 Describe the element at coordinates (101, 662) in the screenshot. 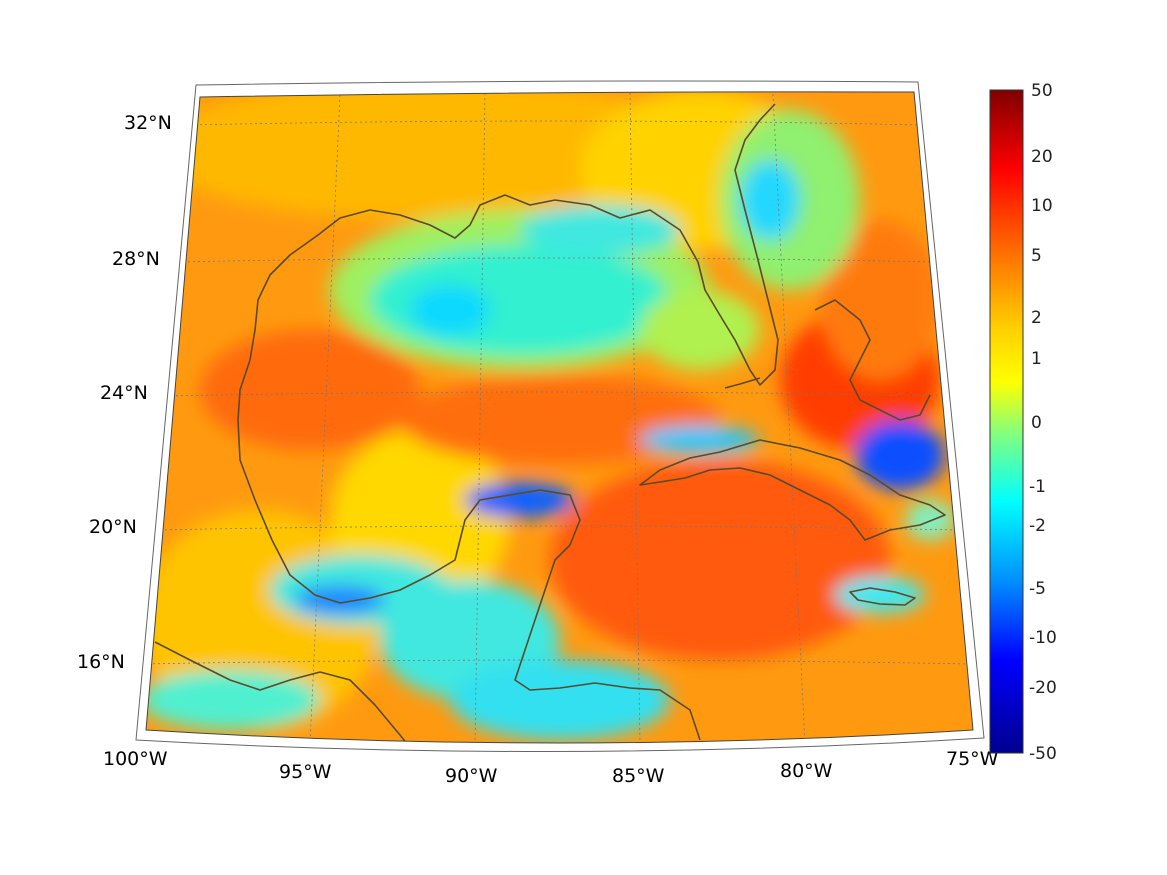

I see `lat-label-16: 16°N` at that location.